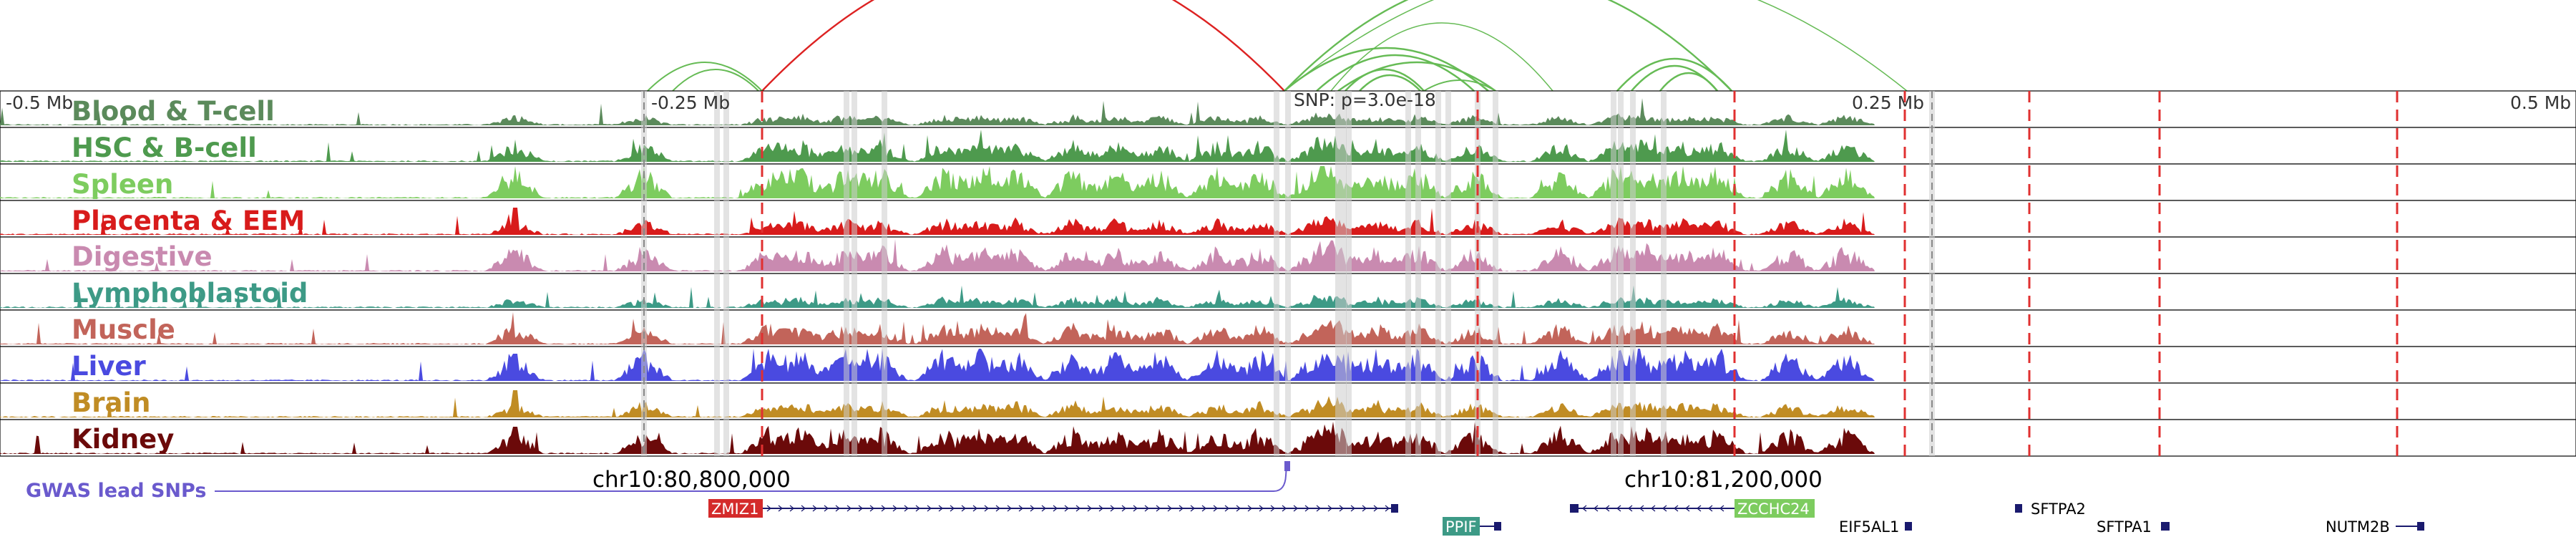 This screenshot has height=537, width=2576. What do you see at coordinates (1888, 102) in the screenshot?
I see `axis-tick-0-25: 0.25 Mb` at bounding box center [1888, 102].